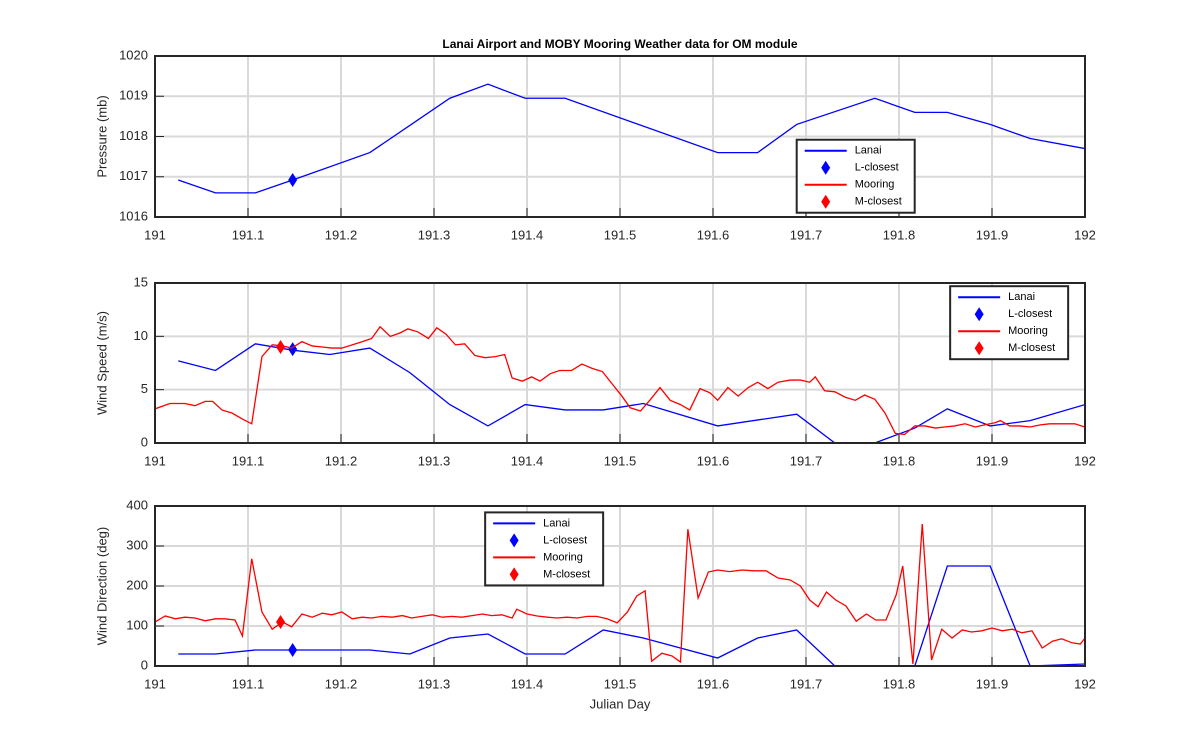  Describe the element at coordinates (101, 586) in the screenshot. I see `y-axis-label: Wind Direction (deg)` at that location.